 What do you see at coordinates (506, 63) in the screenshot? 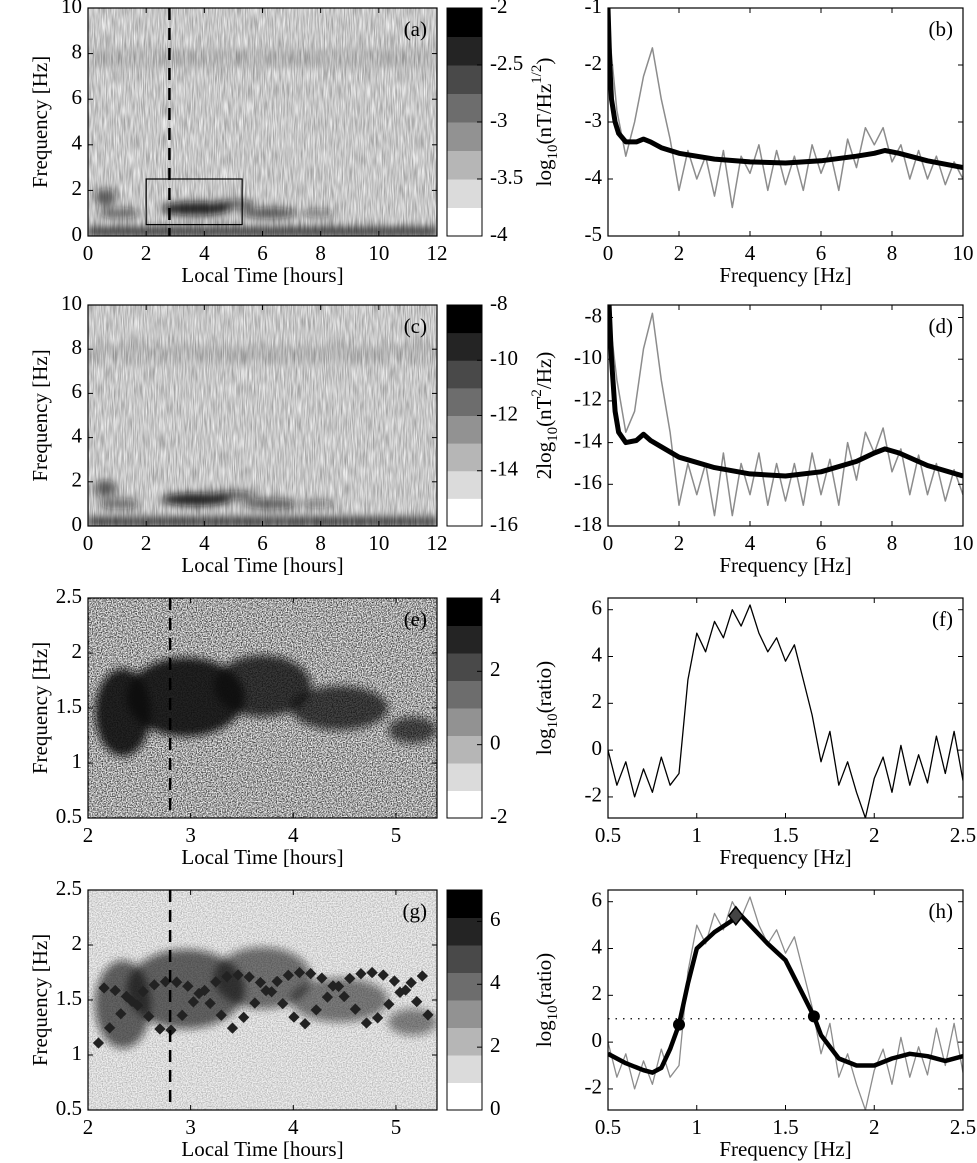
I see `colorbar-tick-label: -2.5` at bounding box center [506, 63].